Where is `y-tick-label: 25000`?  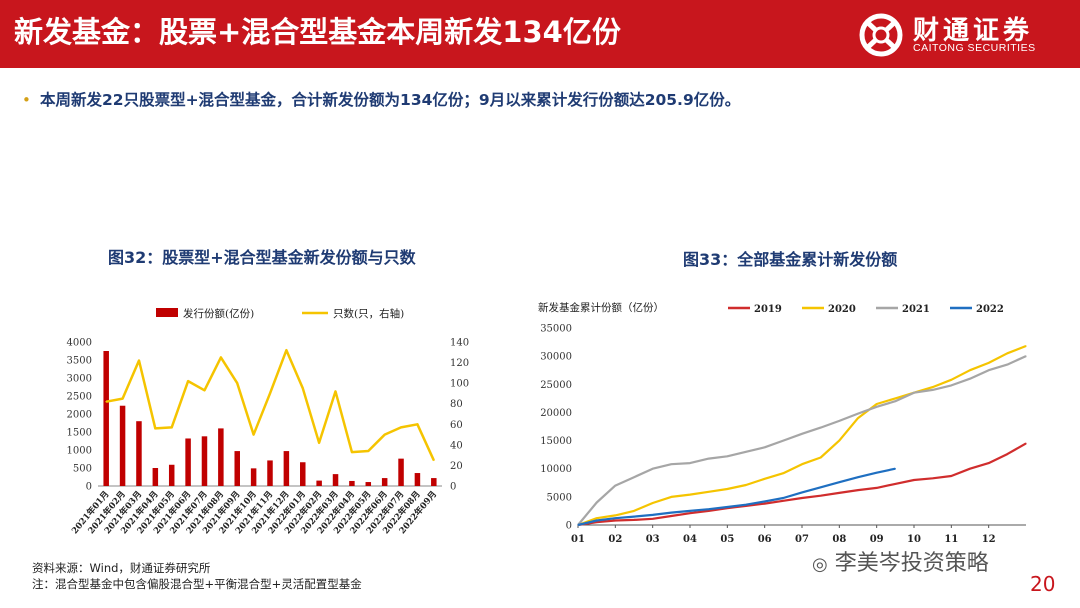 y-tick-label: 25000 is located at coordinates (556, 385).